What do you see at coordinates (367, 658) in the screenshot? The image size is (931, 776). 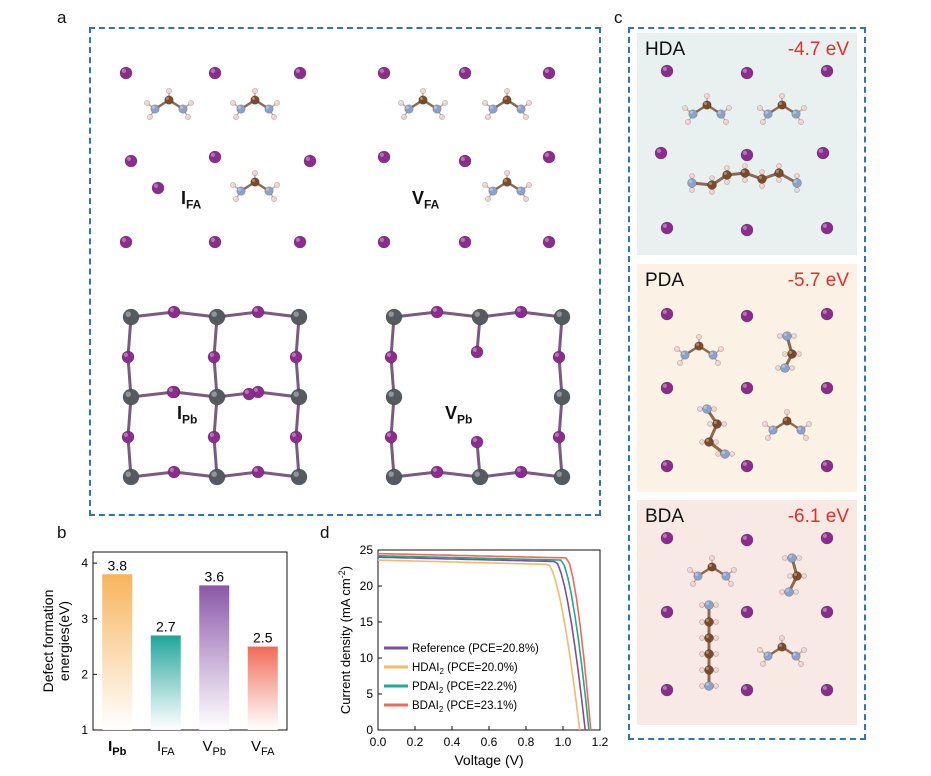 I see `y-tick-label: 10` at bounding box center [367, 658].